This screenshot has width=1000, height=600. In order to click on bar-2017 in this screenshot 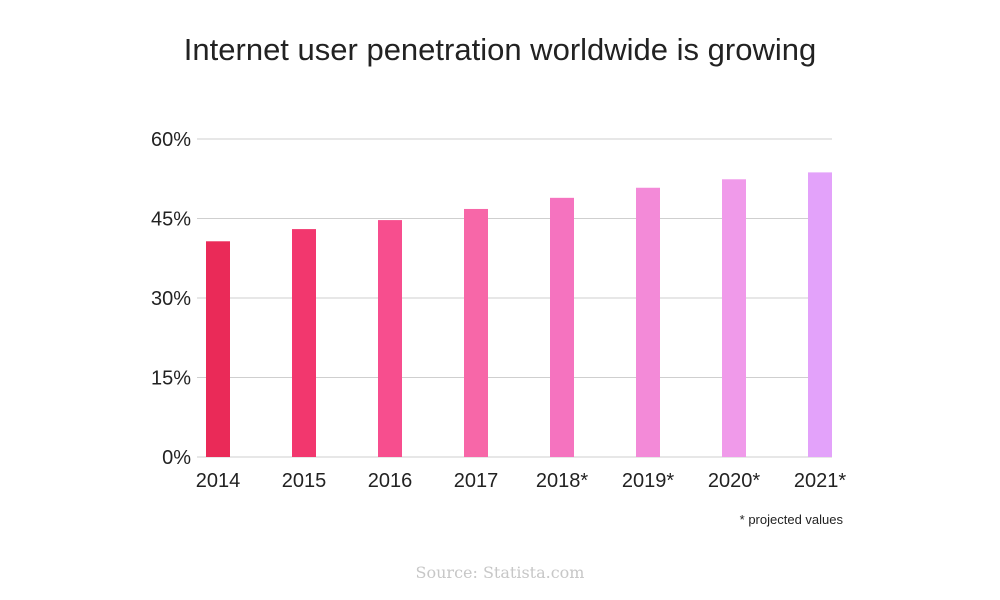, I will do `click(476, 332)`.